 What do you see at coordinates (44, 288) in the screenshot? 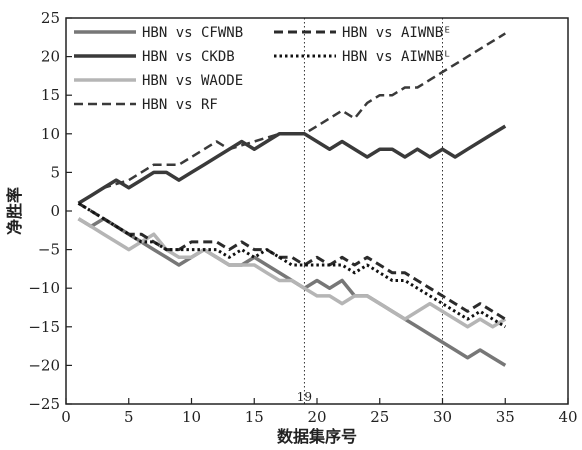
I see `y-tick-label: −10` at bounding box center [44, 288].